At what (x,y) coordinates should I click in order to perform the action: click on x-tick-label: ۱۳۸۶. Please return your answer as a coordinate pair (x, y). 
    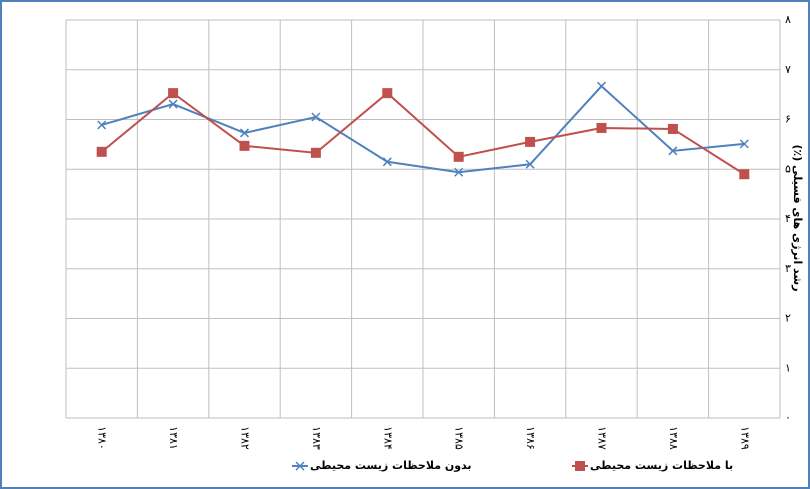
    Looking at the image, I should click on (530, 438).